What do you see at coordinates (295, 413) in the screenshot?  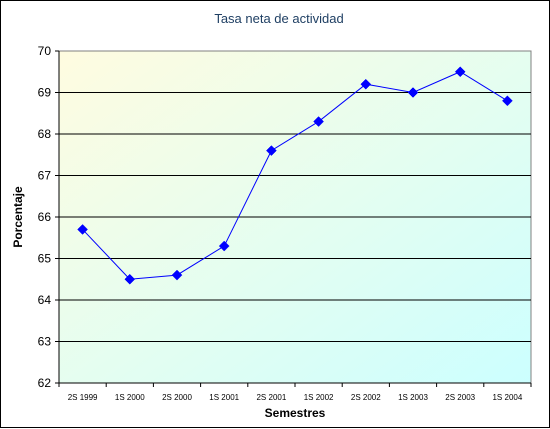 I see `x-axis-title: Semestres` at bounding box center [295, 413].